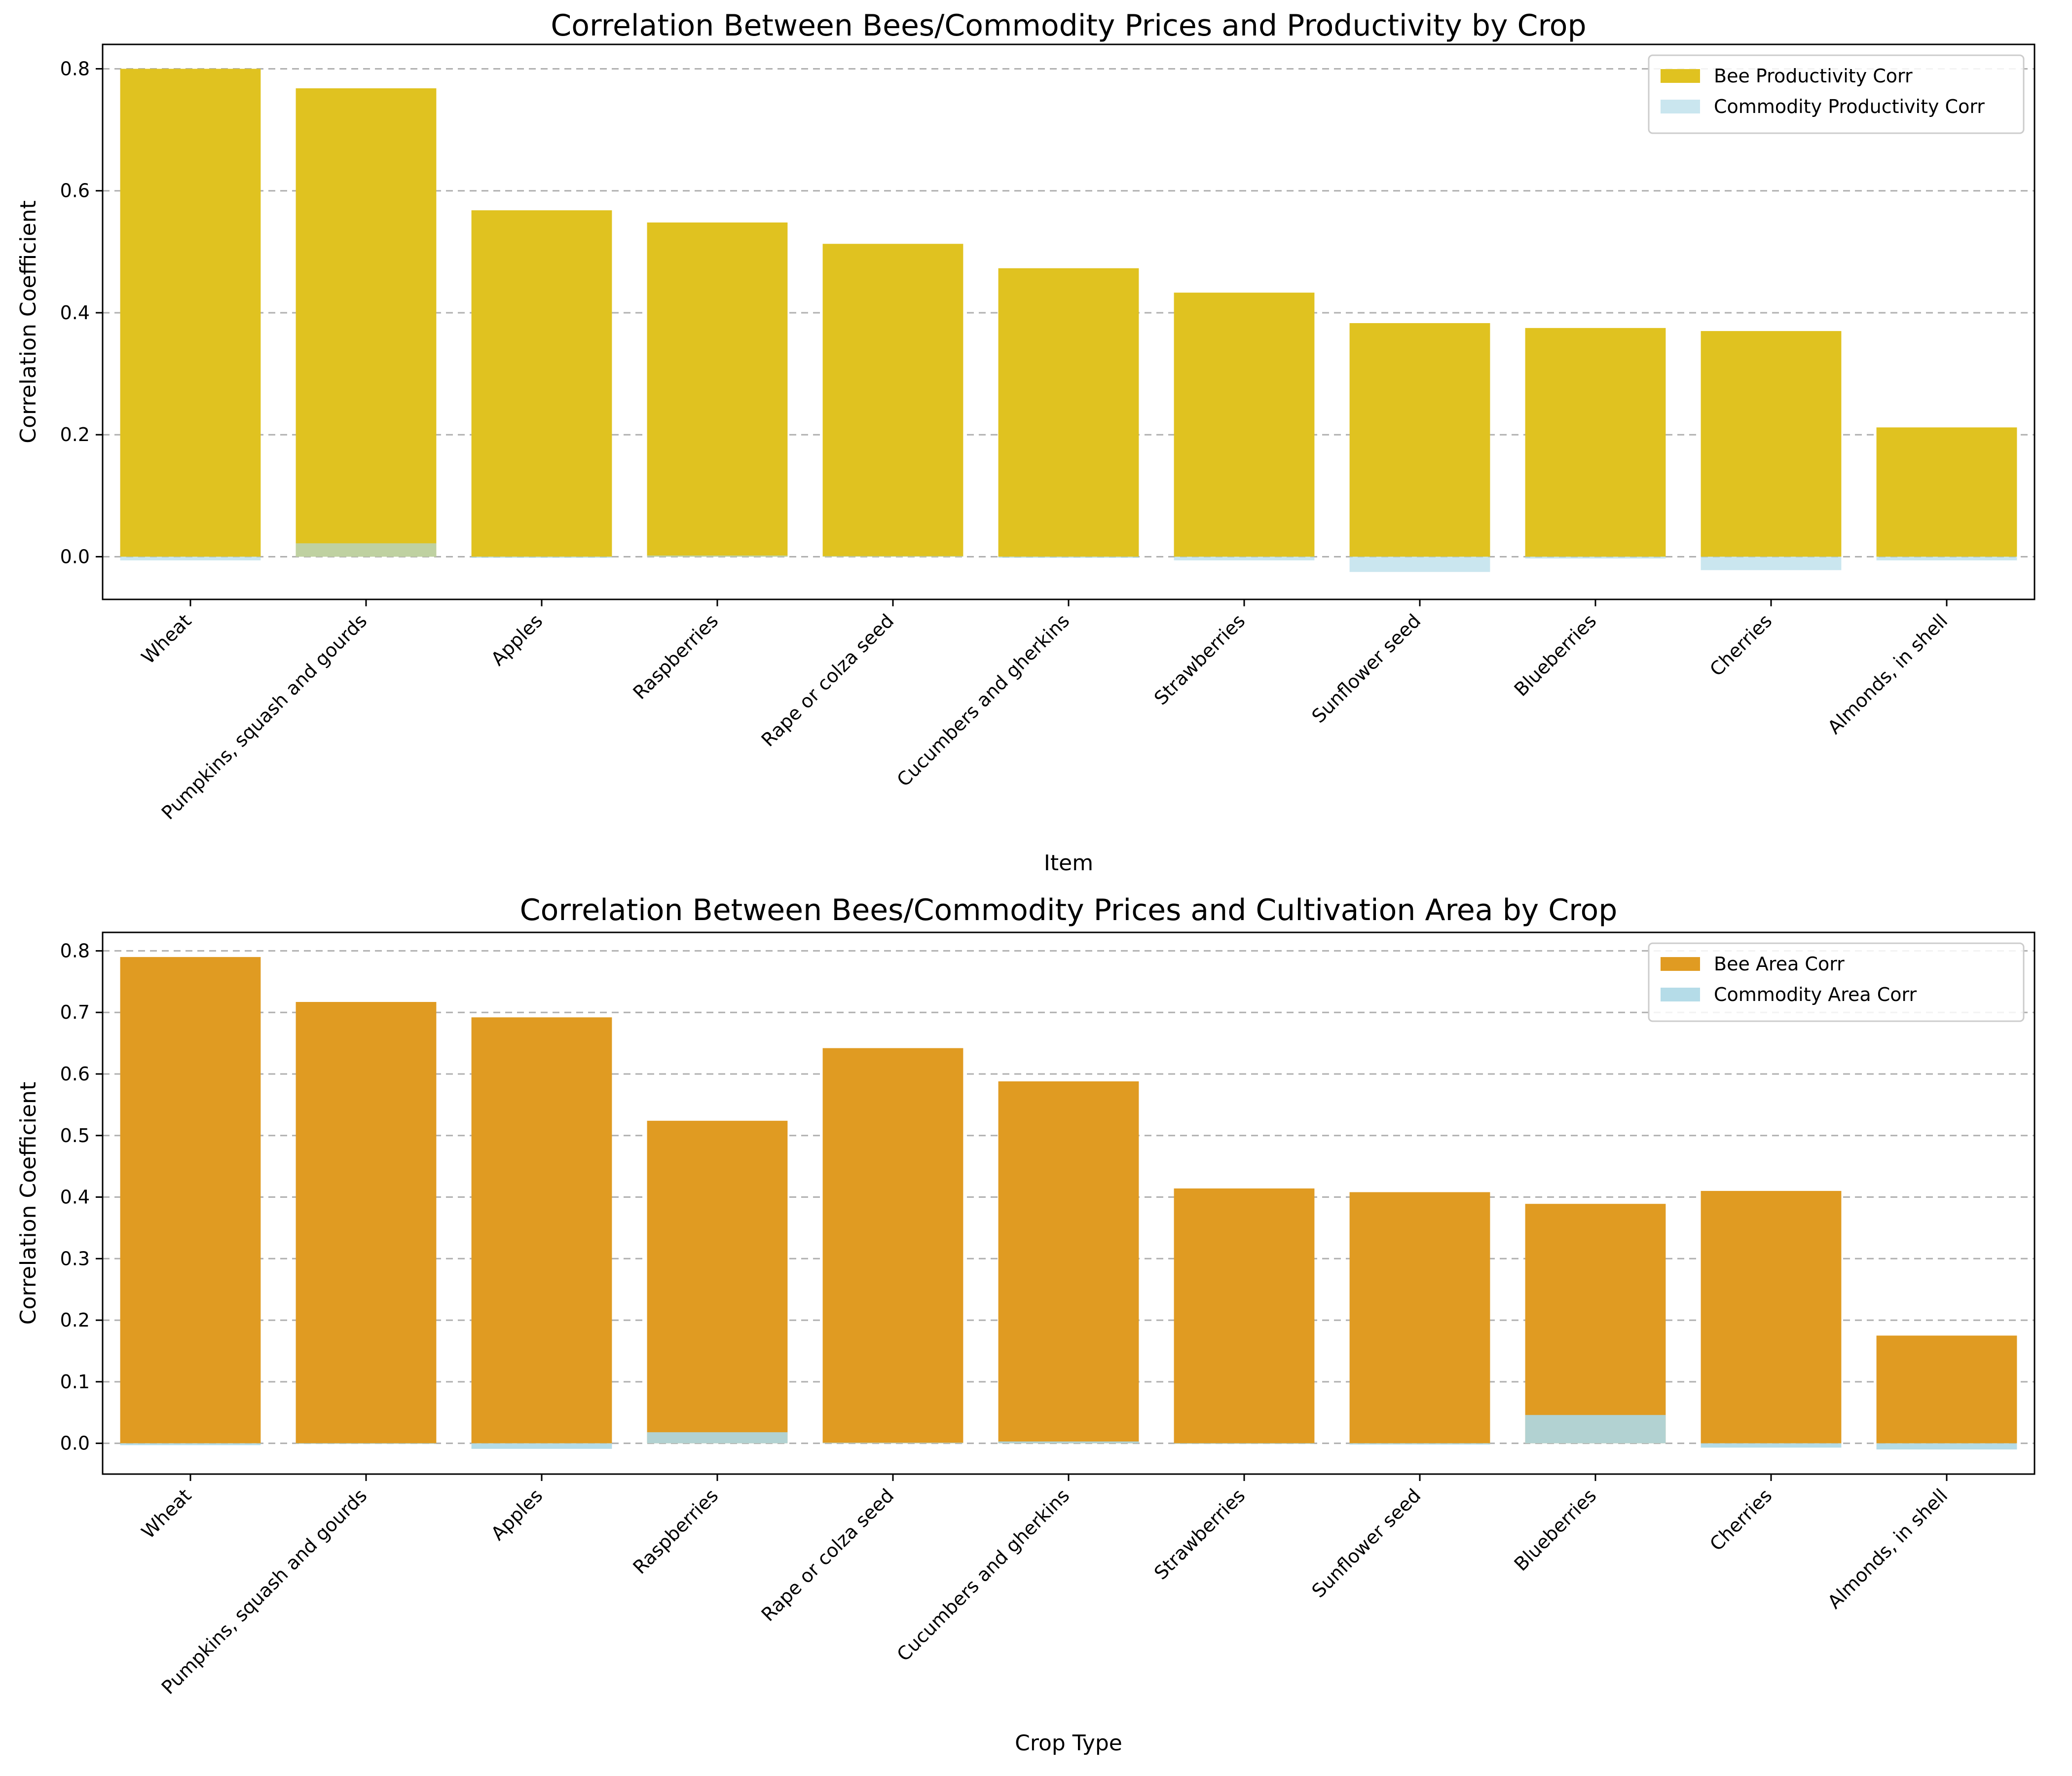 The image size is (2072, 1776). Describe the element at coordinates (1772, 444) in the screenshot. I see `bar-bee-productivity-corr-cherries` at that location.